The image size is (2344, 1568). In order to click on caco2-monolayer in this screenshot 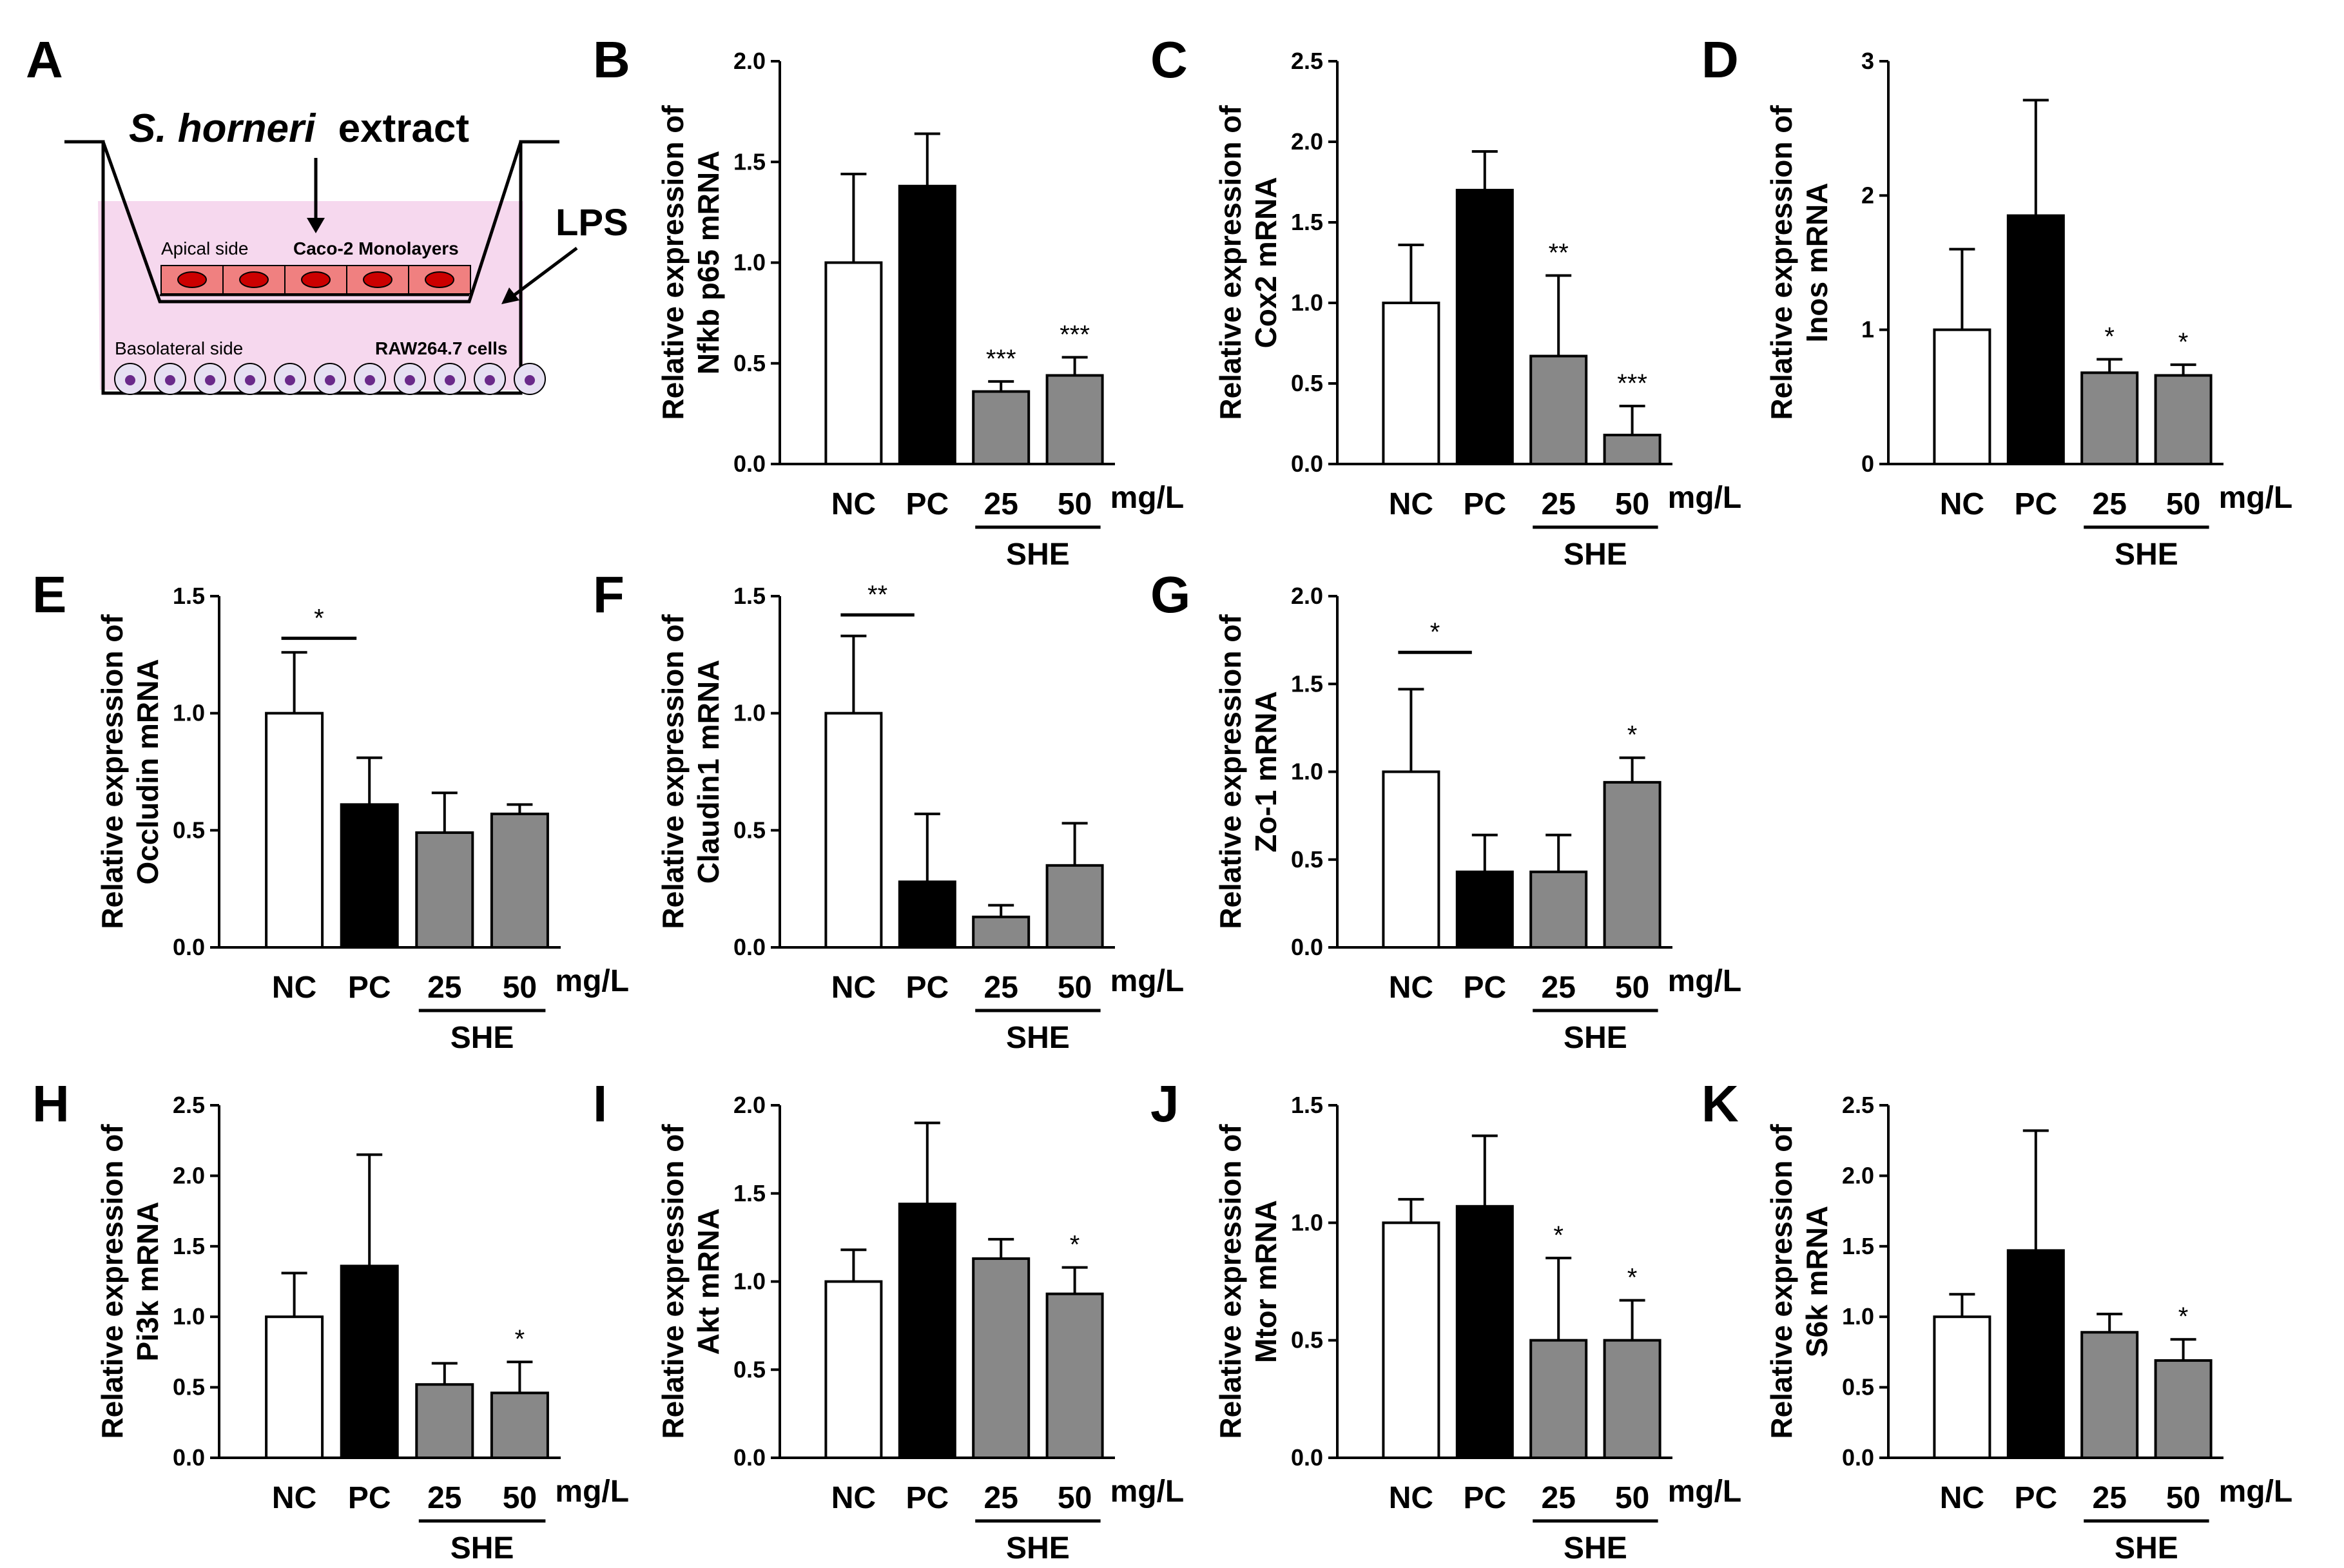, I will do `click(315, 280)`.